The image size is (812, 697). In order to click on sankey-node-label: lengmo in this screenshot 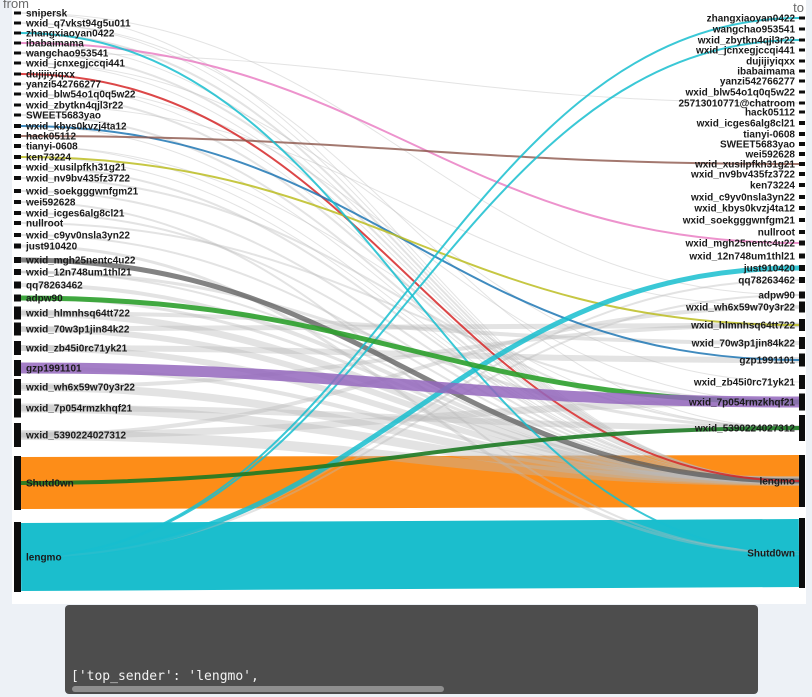, I will do `click(777, 482)`.